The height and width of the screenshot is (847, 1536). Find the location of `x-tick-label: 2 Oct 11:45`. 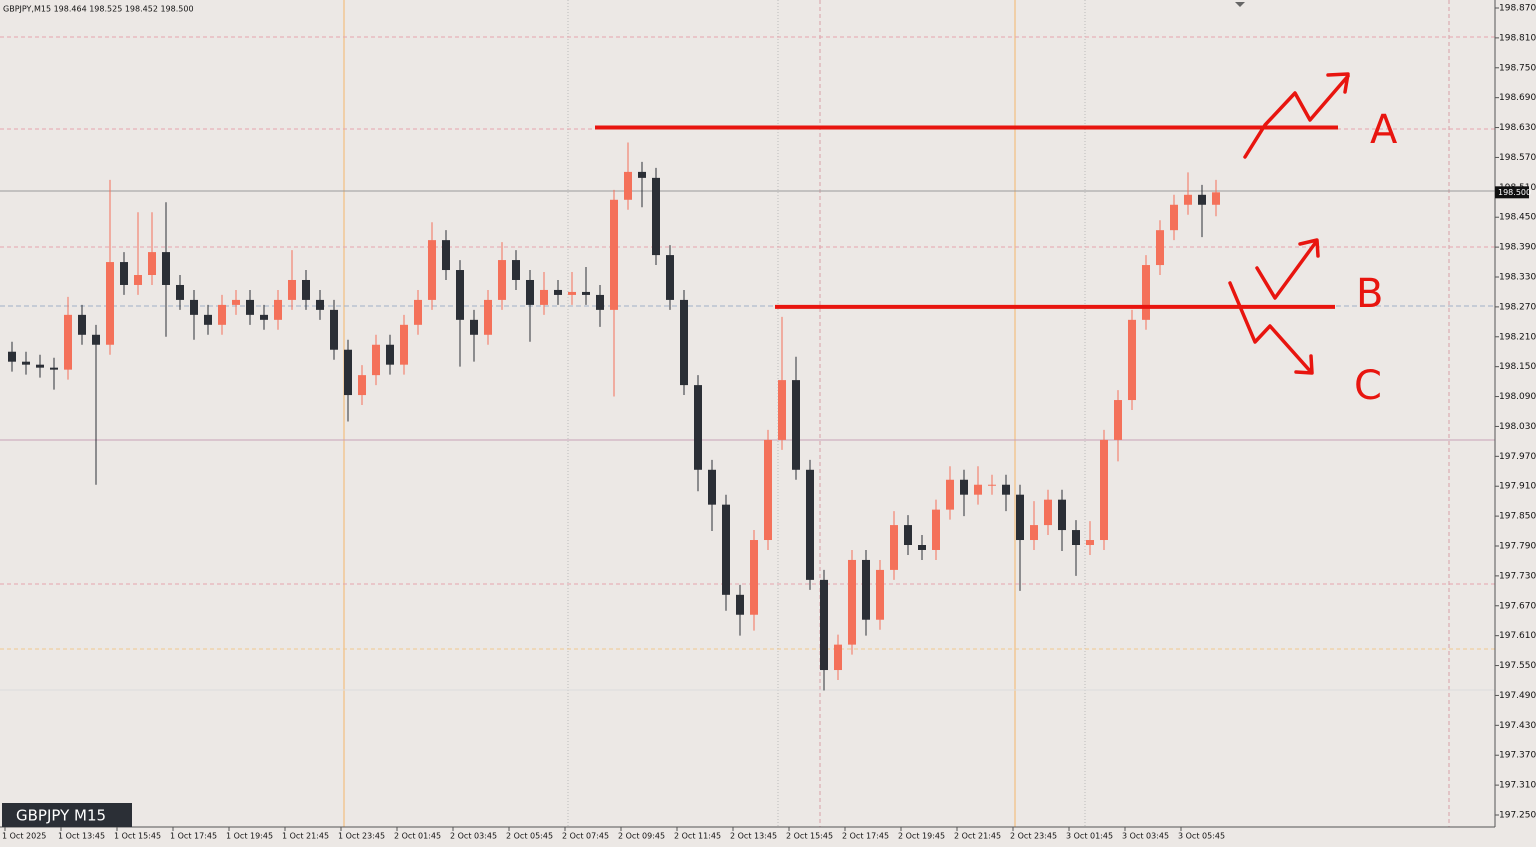

x-tick-label: 2 Oct 11:45 is located at coordinates (697, 836).